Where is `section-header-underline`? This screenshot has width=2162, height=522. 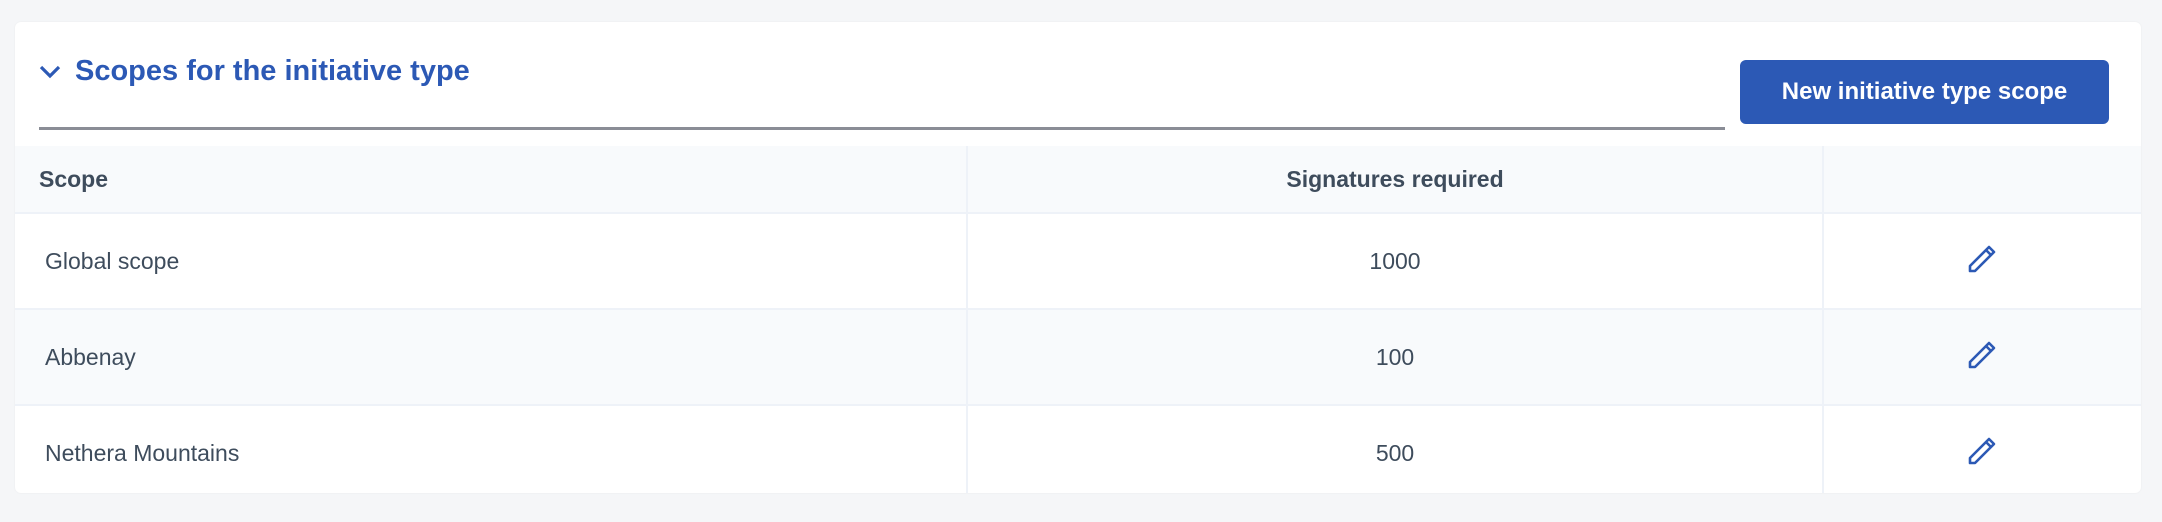
section-header-underline is located at coordinates (882, 91).